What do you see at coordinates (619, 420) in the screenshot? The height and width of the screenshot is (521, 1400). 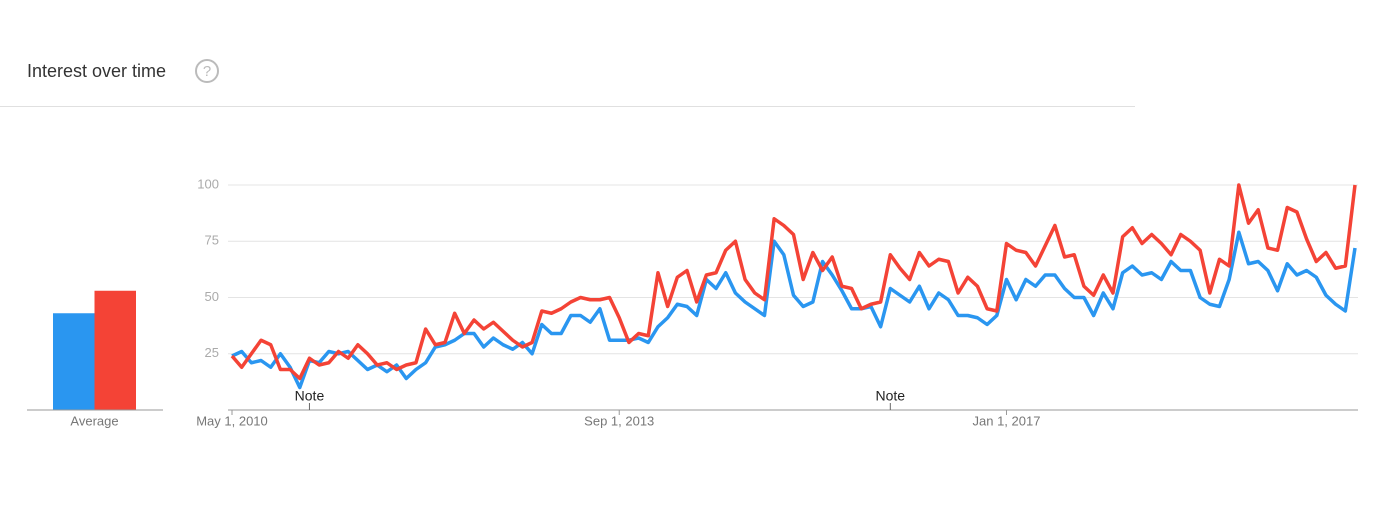 I see `x-tick-label: Sep 1, 2013` at bounding box center [619, 420].